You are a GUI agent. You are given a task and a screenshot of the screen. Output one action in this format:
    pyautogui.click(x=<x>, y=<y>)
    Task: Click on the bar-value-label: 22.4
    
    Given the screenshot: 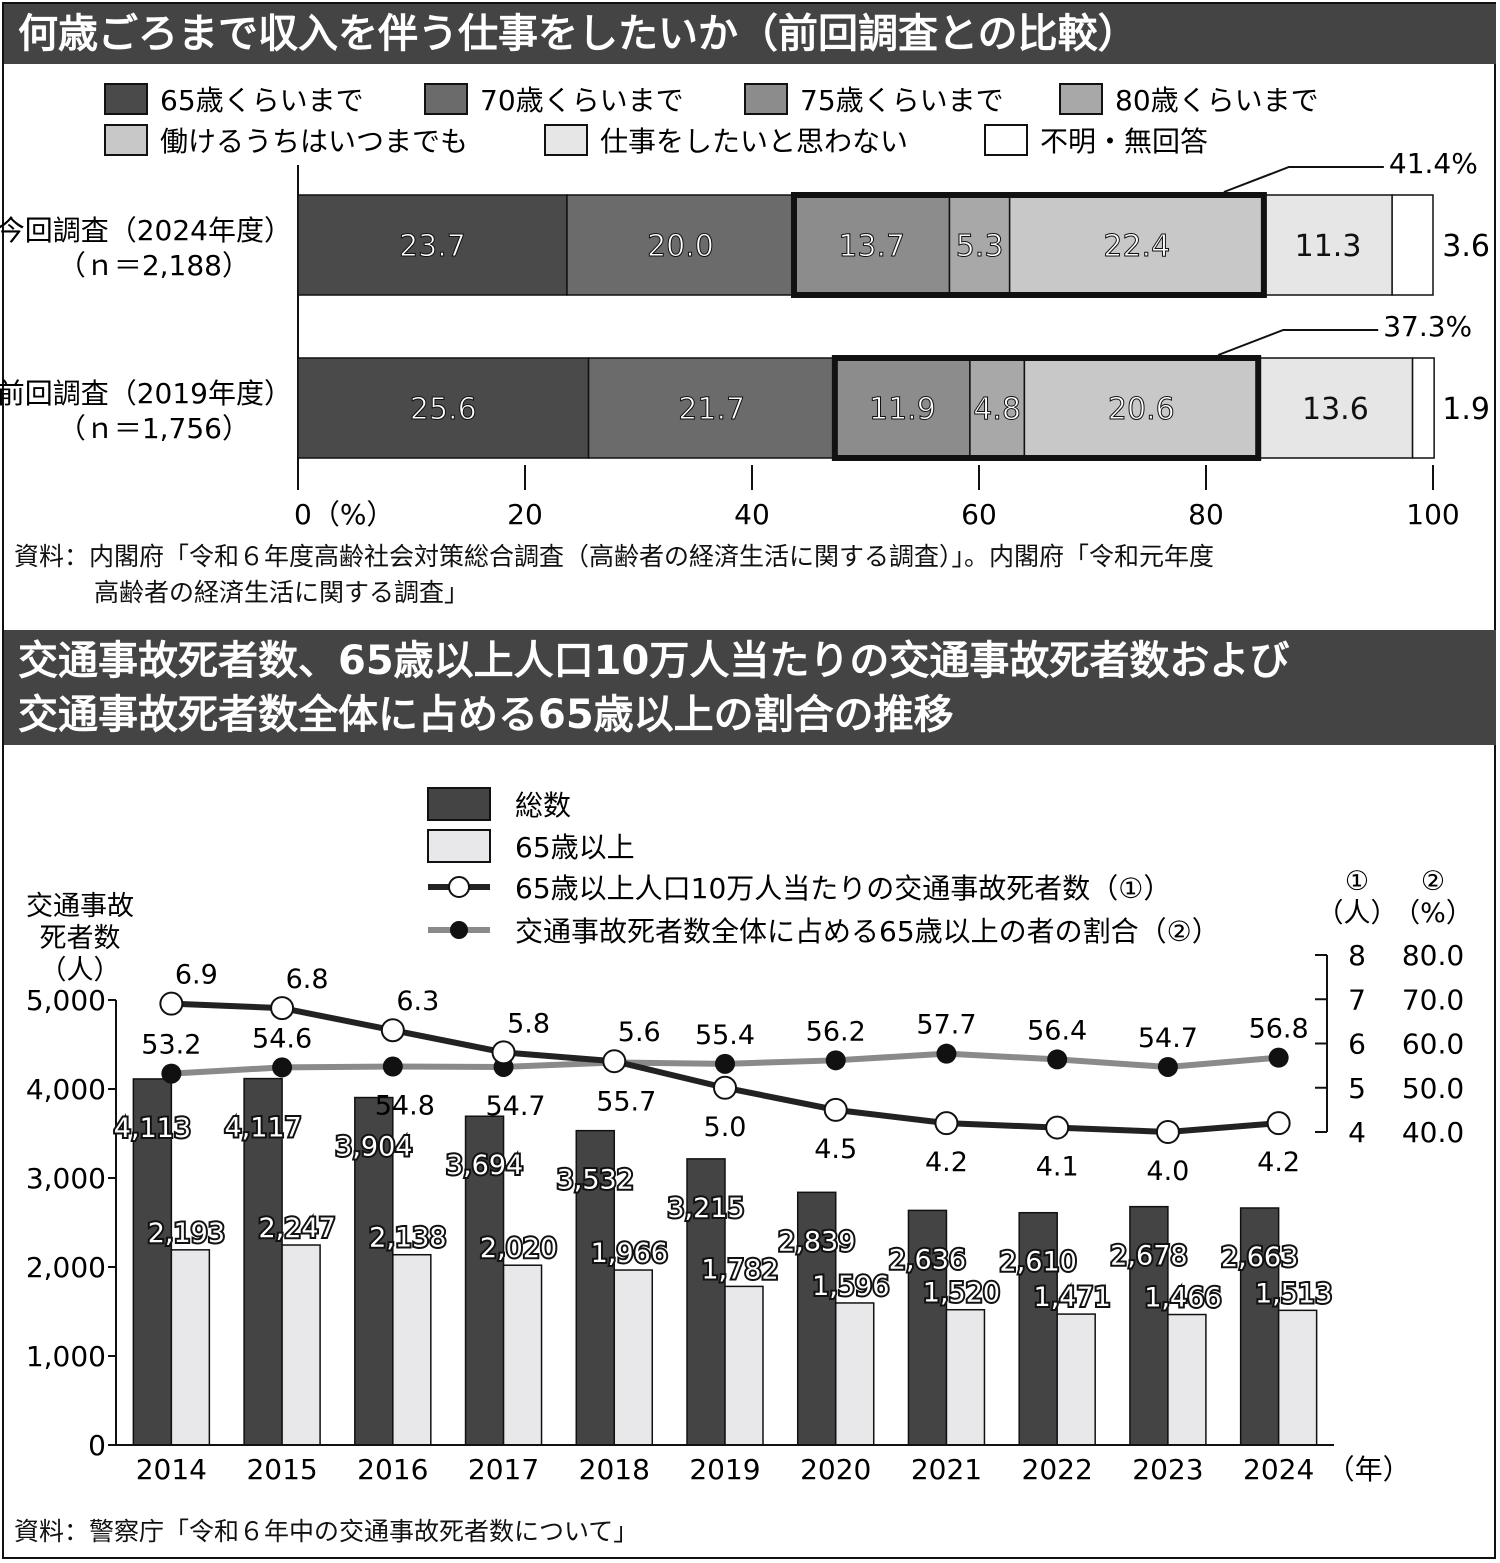 What is the action you would take?
    pyautogui.click(x=1136, y=246)
    